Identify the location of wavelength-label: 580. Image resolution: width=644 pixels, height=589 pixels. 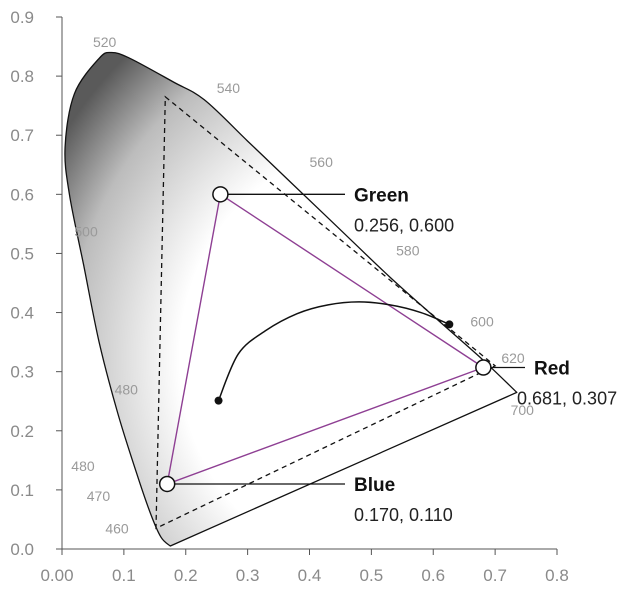
(408, 250).